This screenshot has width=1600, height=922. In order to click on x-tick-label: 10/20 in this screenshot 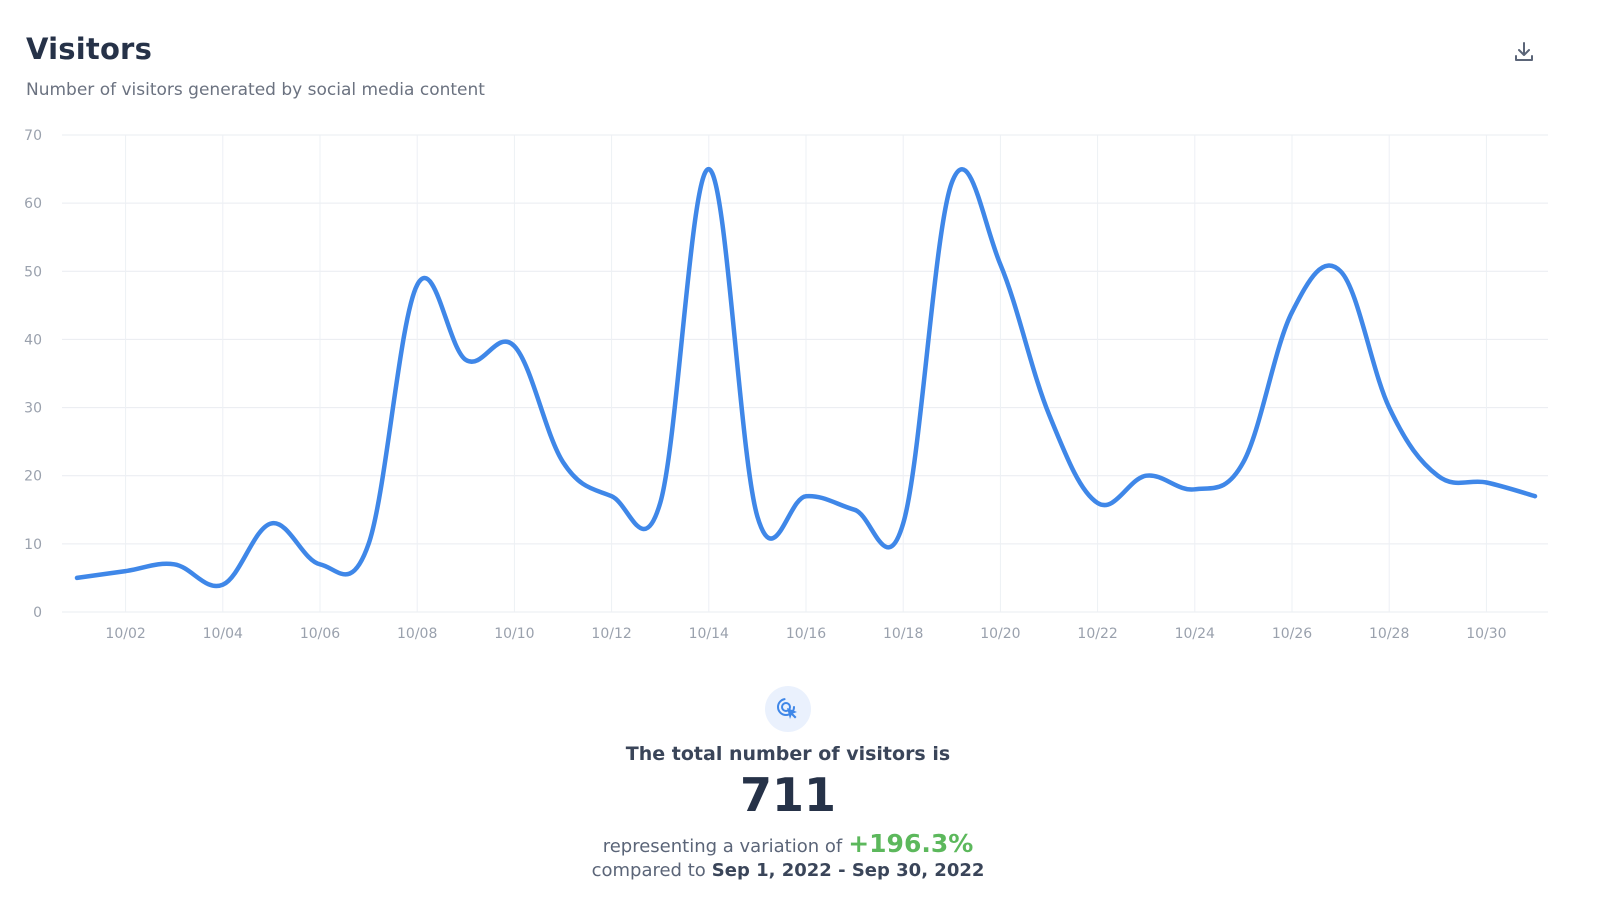, I will do `click(1000, 634)`.